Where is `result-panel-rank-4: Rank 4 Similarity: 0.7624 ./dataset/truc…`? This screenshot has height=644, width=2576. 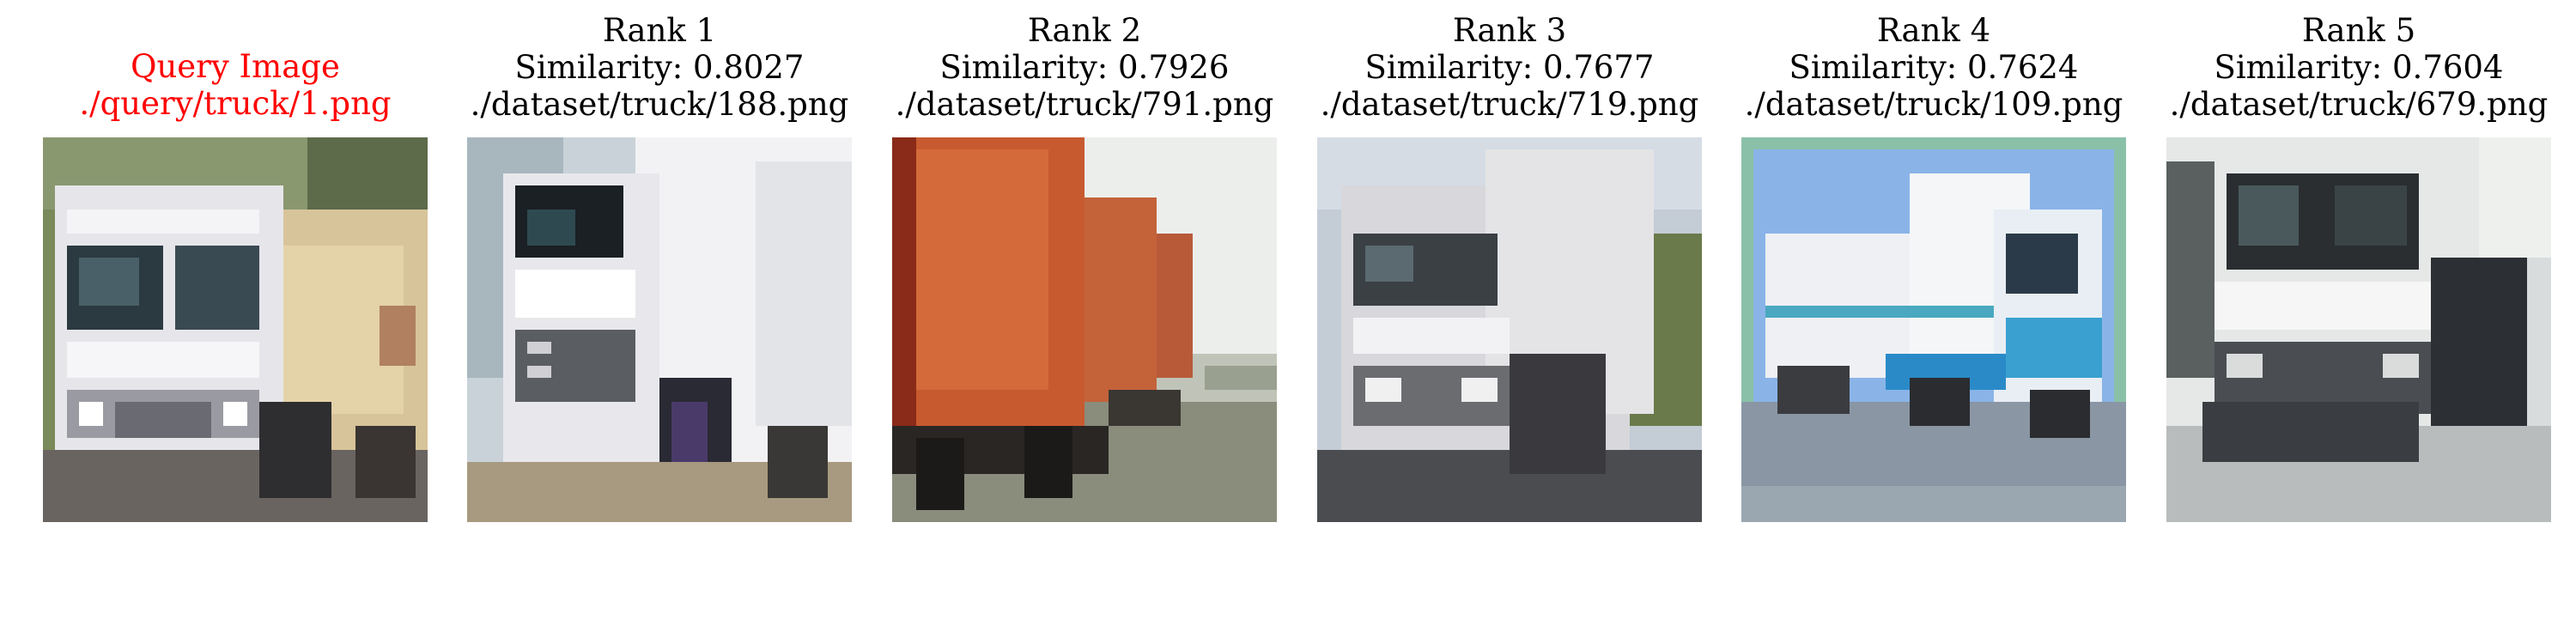
result-panel-rank-4: Rank 4 Similarity: 0.7624 ./dataset/truc… is located at coordinates (1933, 262).